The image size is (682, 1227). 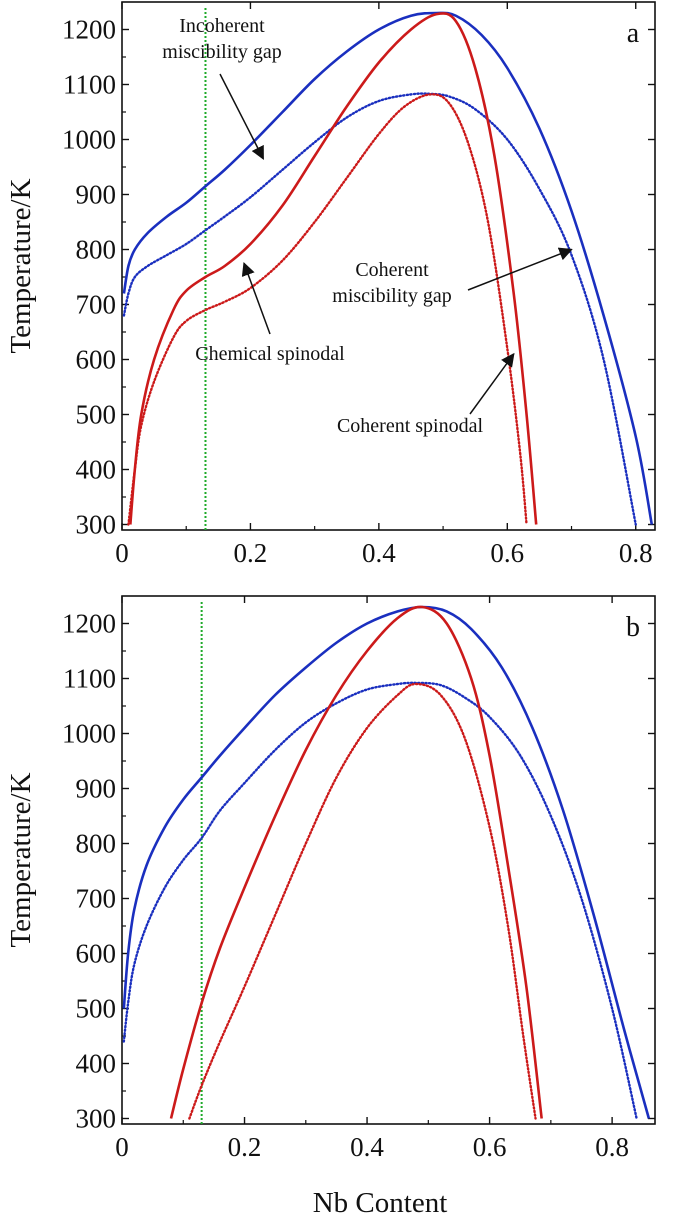 What do you see at coordinates (270, 354) in the screenshot?
I see `annotation-text: Chemical spinodal` at bounding box center [270, 354].